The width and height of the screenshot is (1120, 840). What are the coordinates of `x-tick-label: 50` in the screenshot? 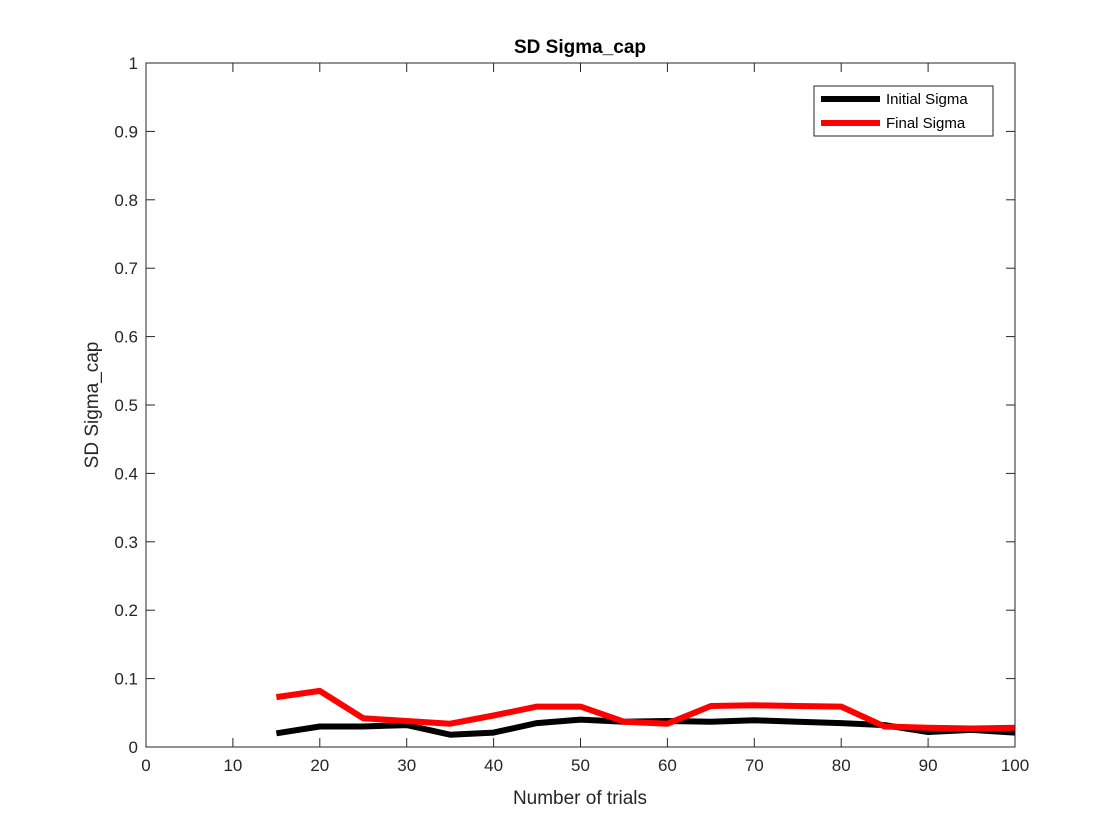 It's located at (580, 765).